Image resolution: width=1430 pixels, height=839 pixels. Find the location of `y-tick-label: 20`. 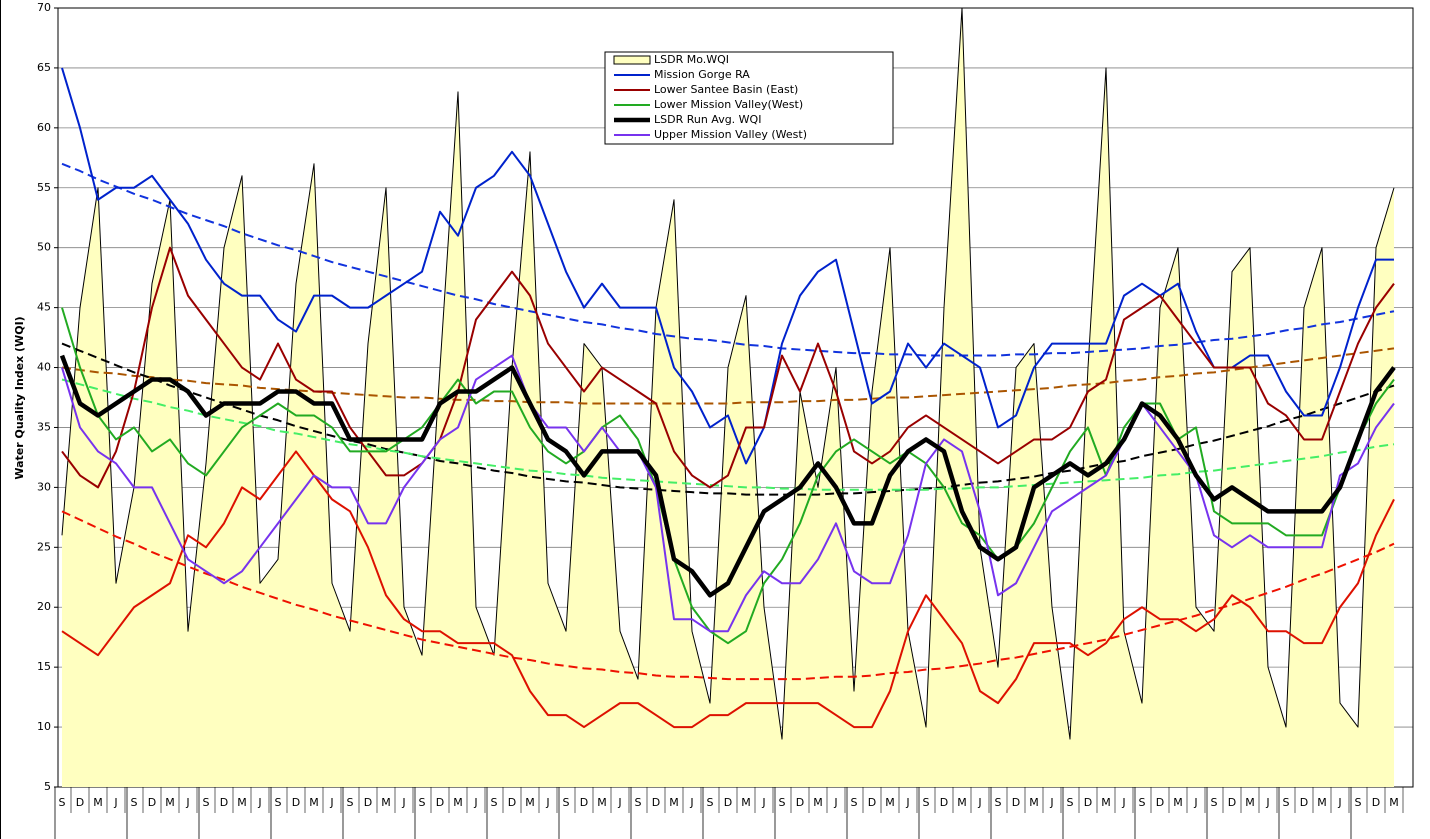

y-tick-label: 20 is located at coordinates (44, 606).